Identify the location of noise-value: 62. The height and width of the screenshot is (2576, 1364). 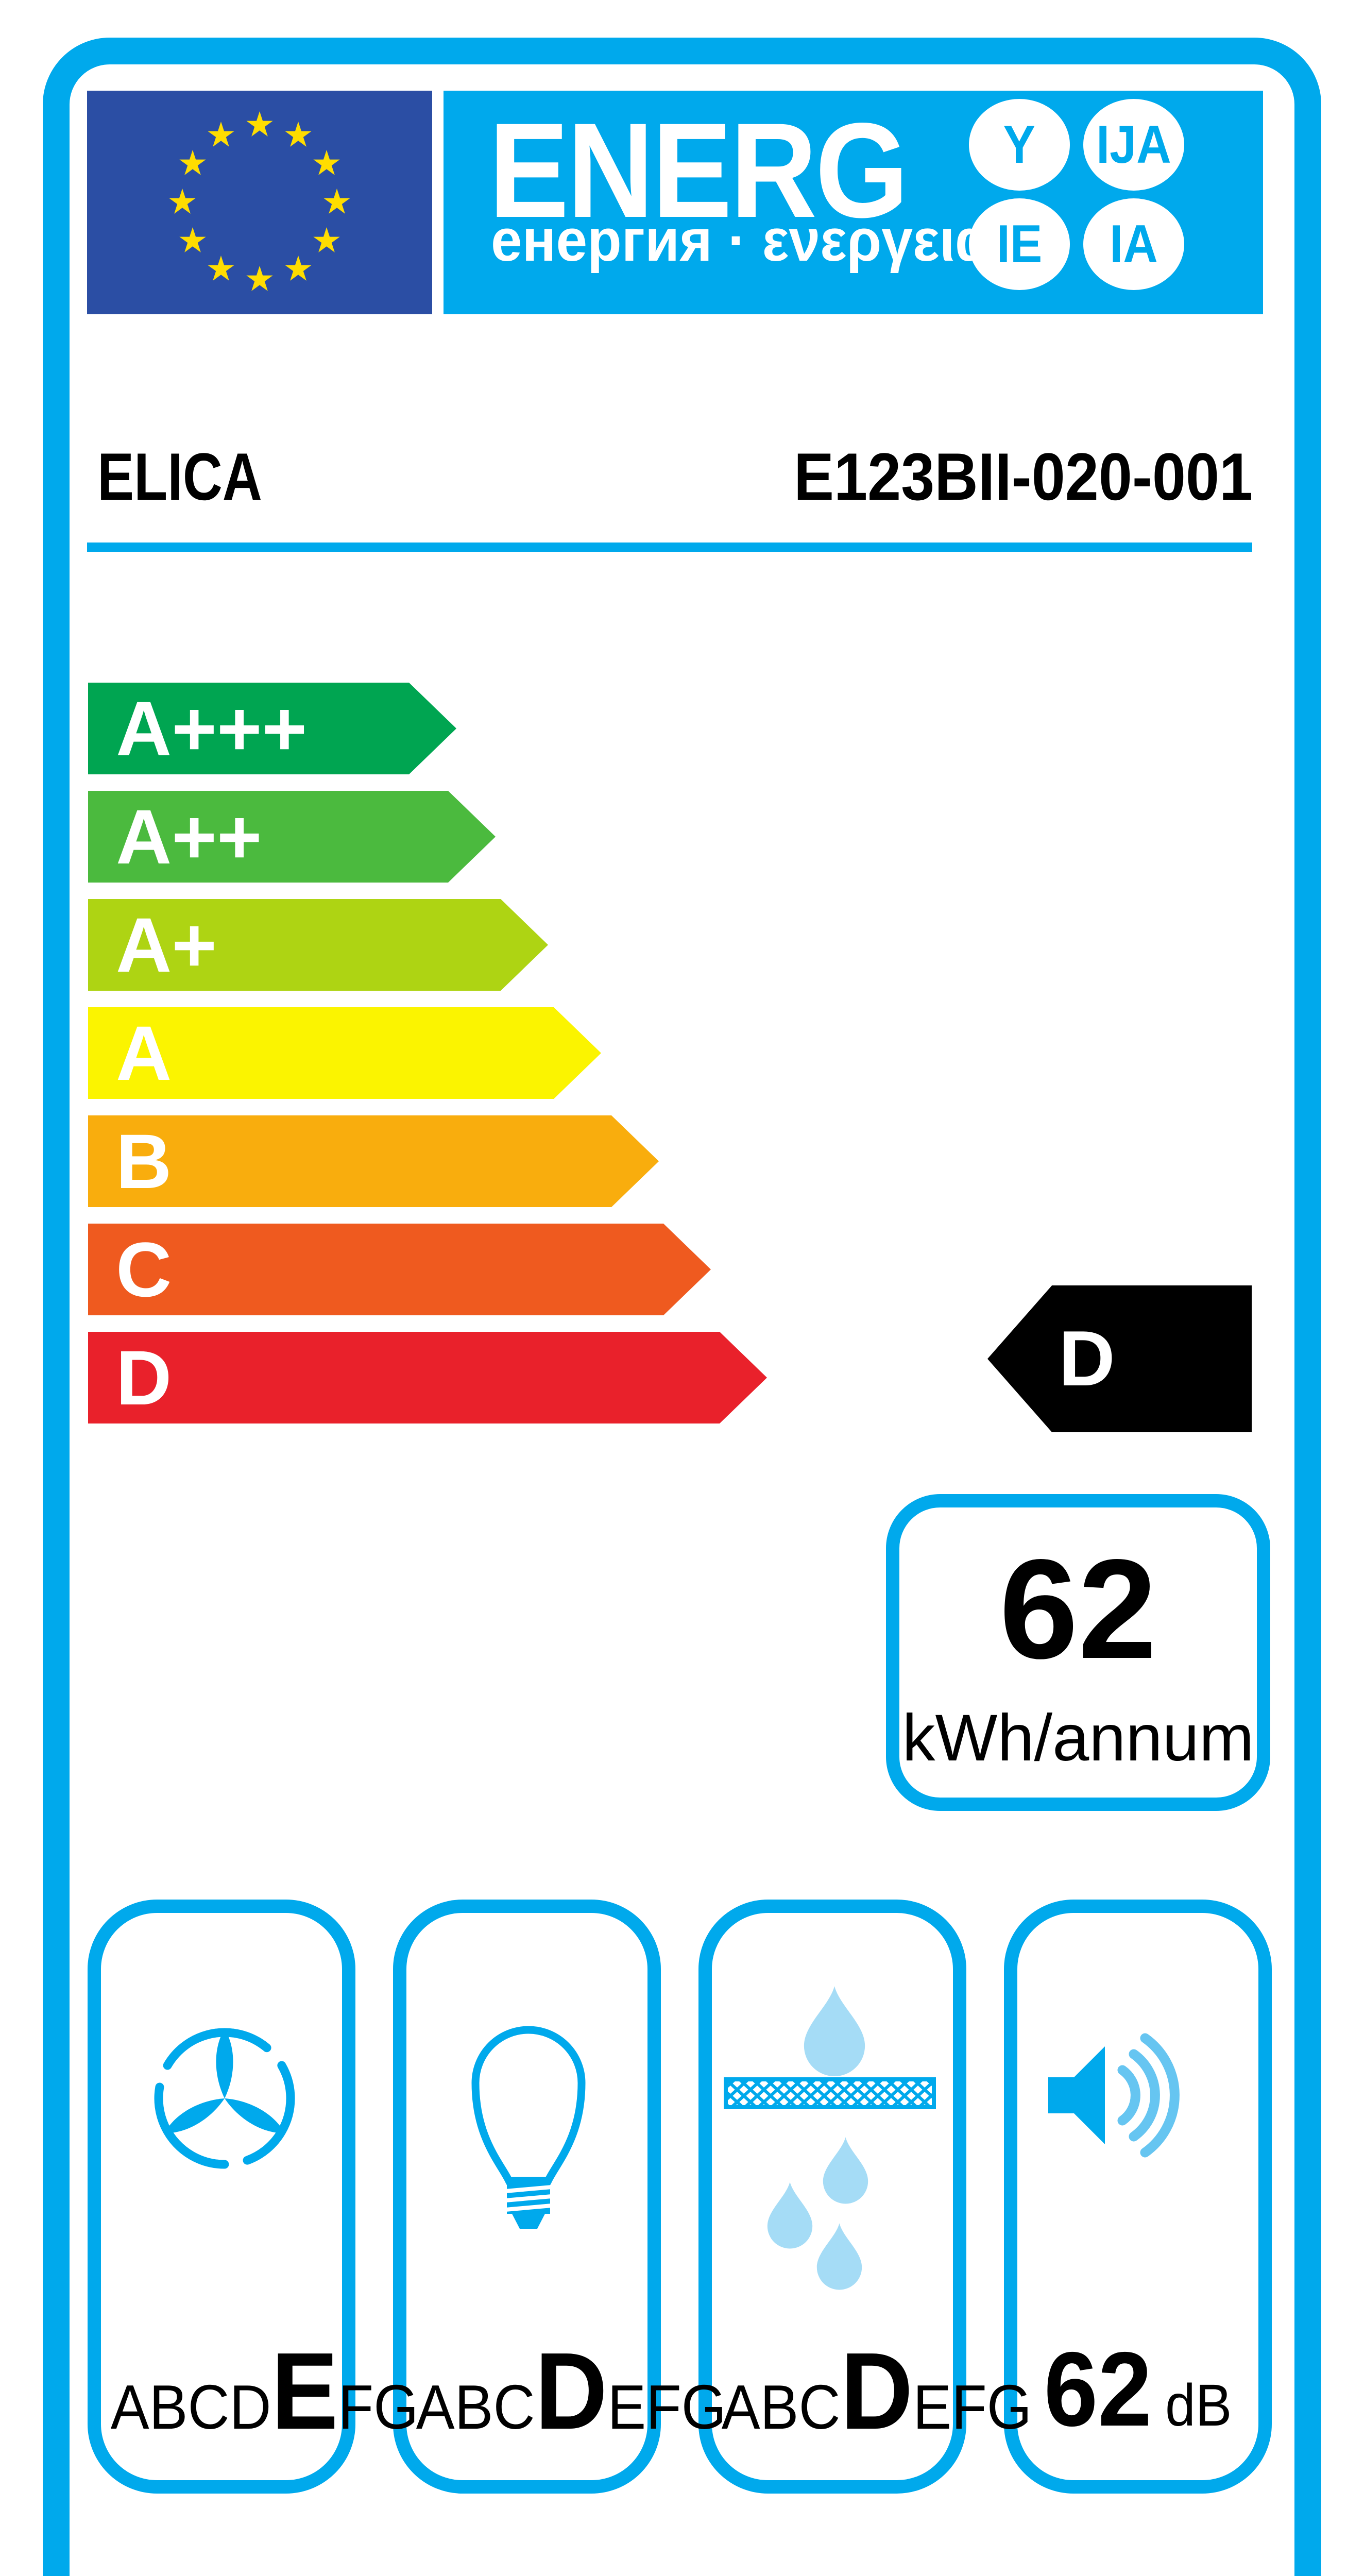
(1098, 2389).